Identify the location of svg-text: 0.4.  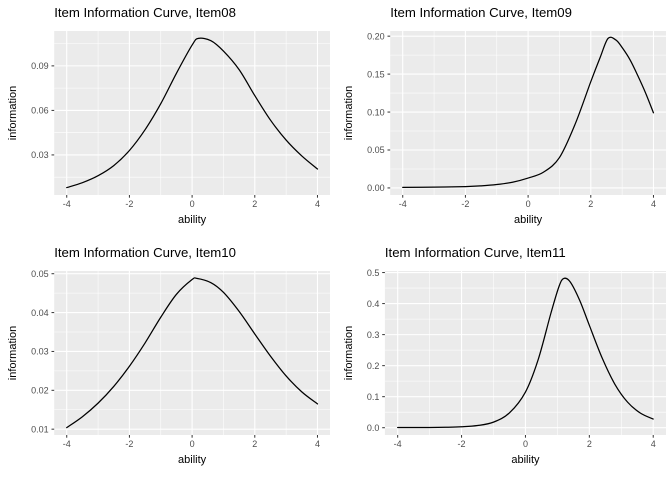
(373, 304).